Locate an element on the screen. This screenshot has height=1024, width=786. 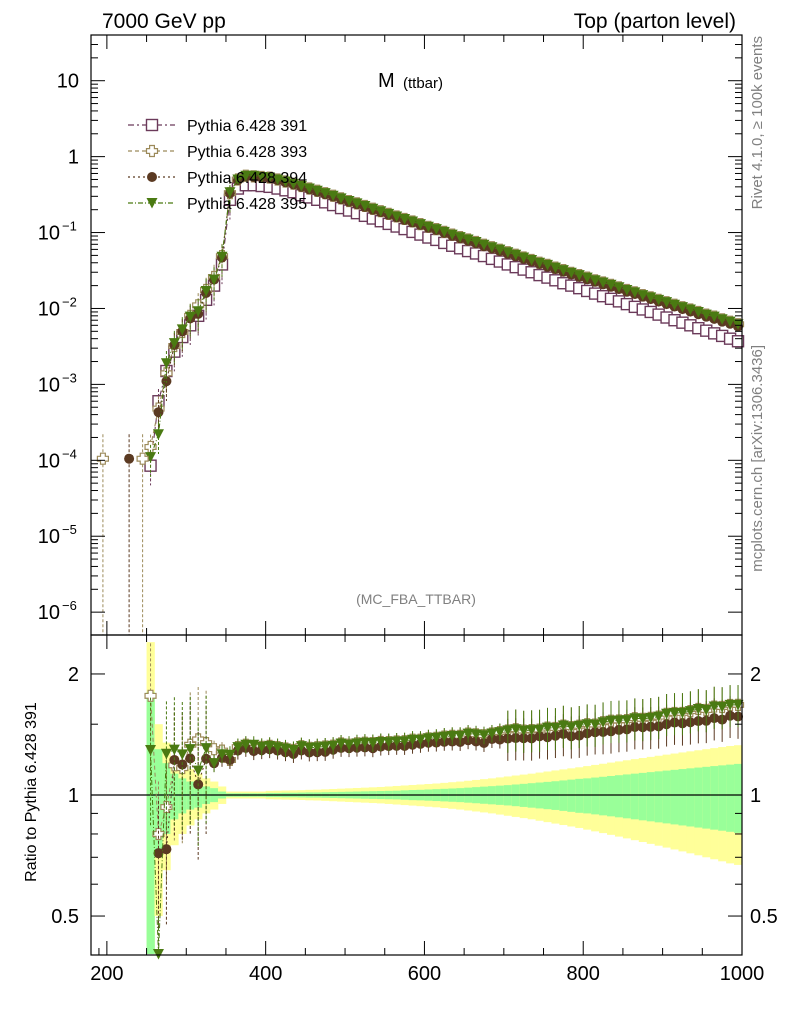
ratio-y-tick-label: 1 is located at coordinates (73, 796).